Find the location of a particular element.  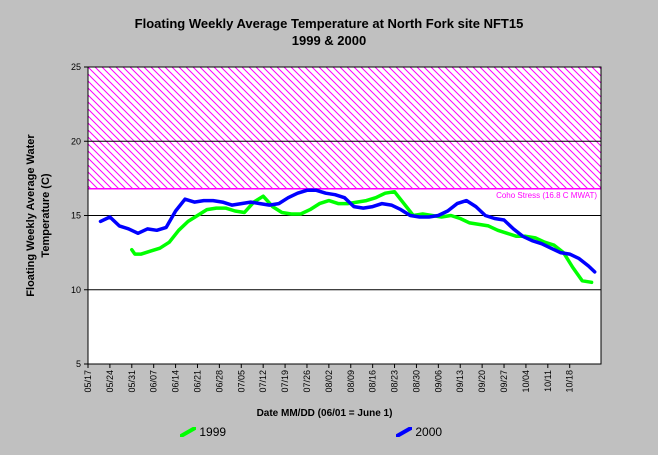

y-tick-label-10: 10 is located at coordinates (76, 290).